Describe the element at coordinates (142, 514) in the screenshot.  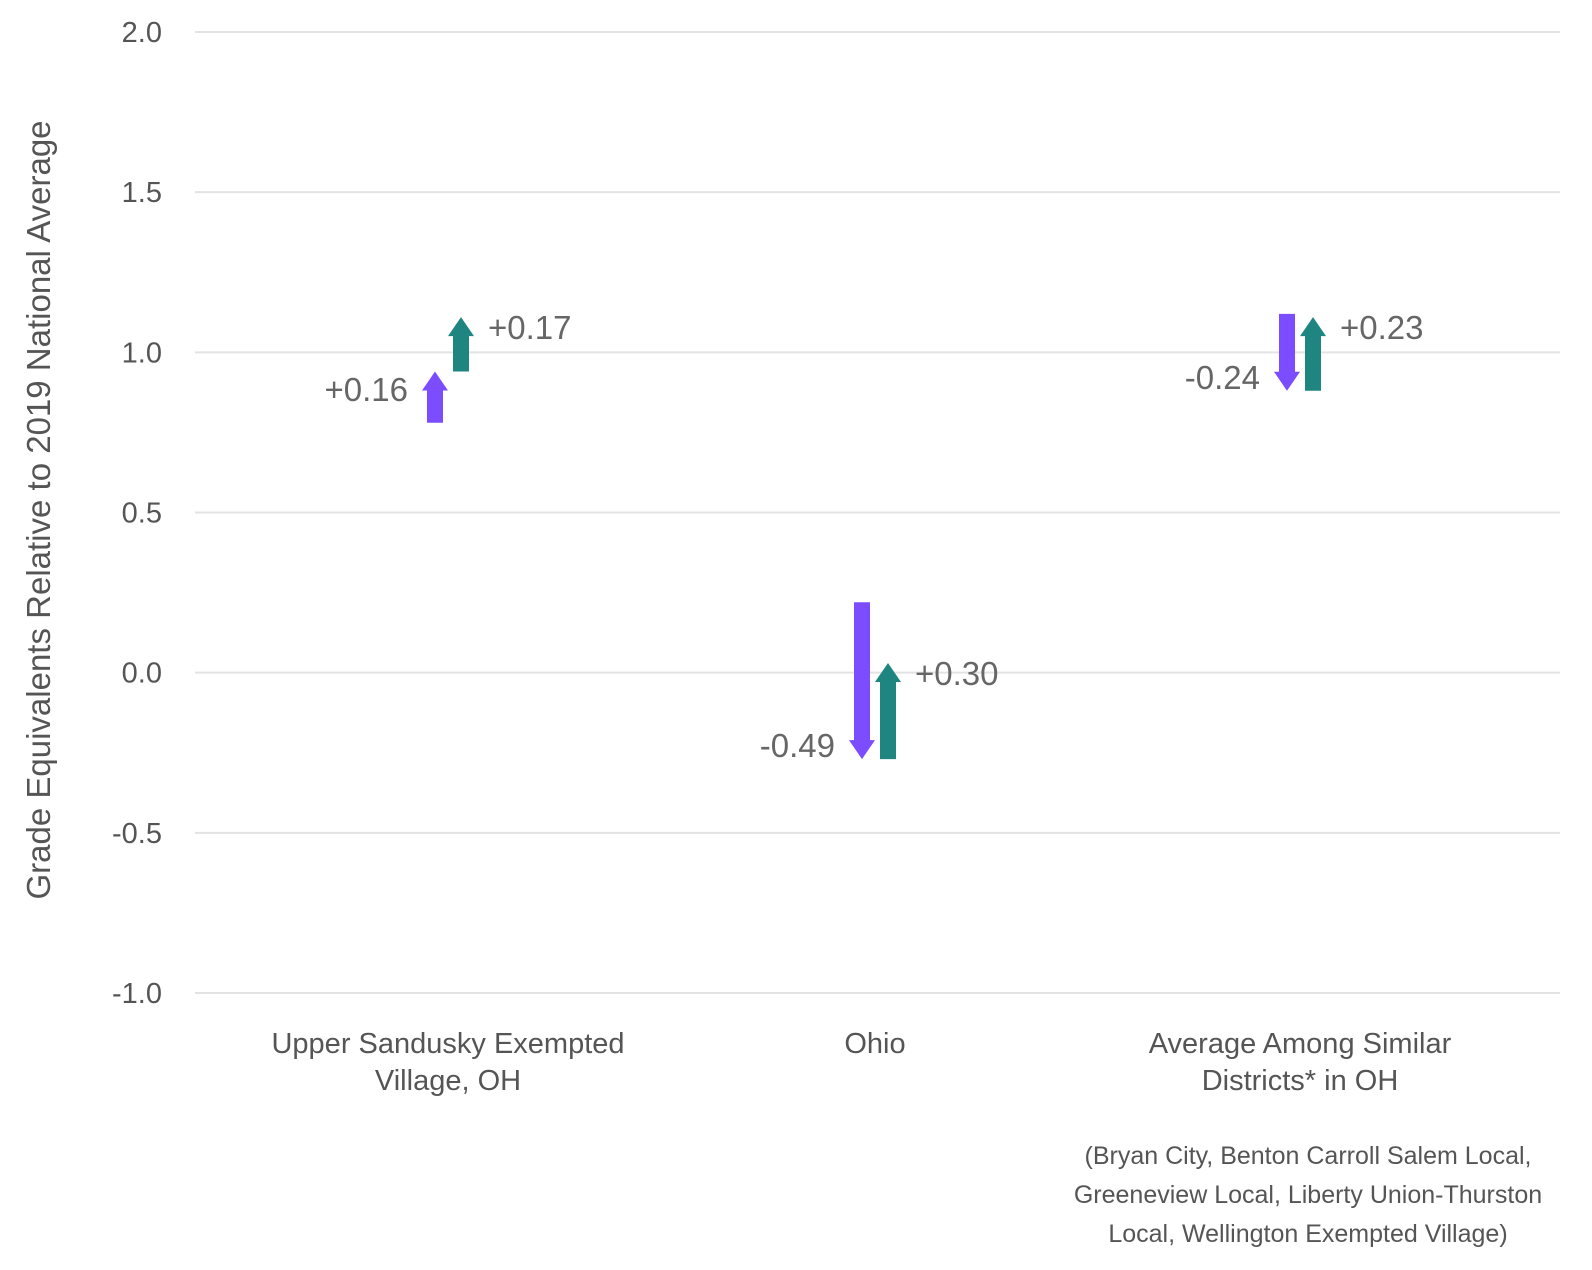
I see `y-tick-label: 0.5` at that location.